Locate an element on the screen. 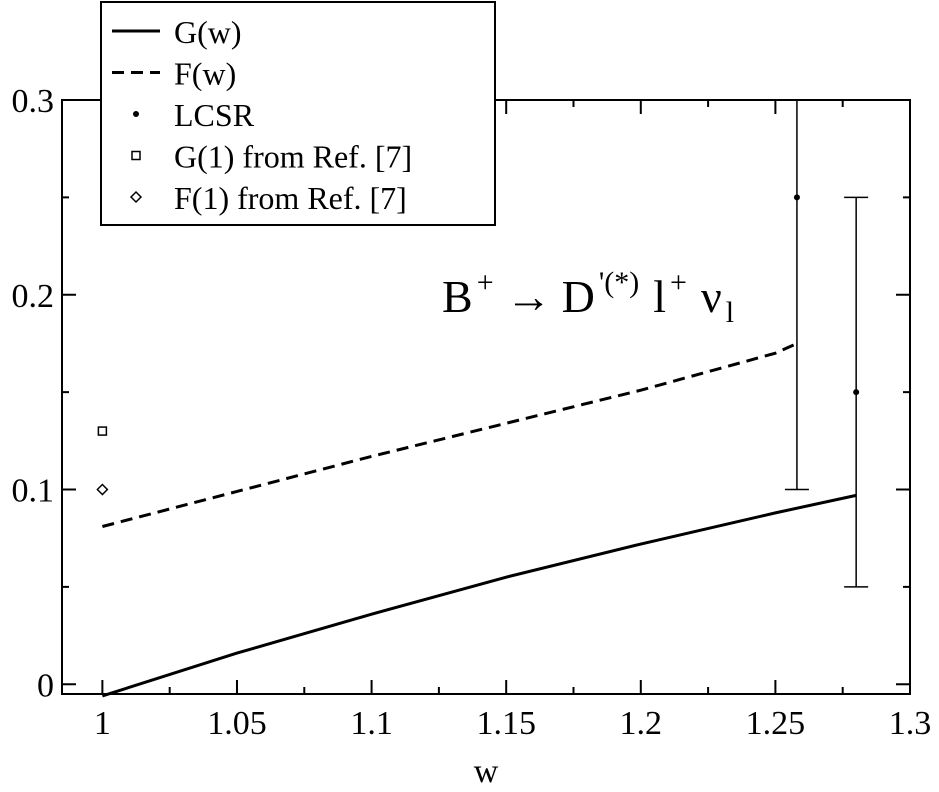 This screenshot has height=792, width=939. decay-d-sup: '(*) is located at coordinates (619, 282).